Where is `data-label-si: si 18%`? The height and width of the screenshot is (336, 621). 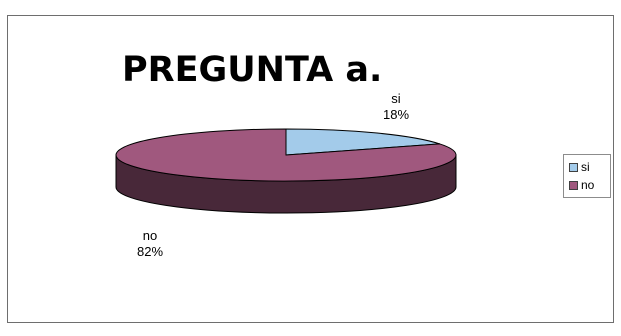
data-label-si: si 18% is located at coordinates (396, 107).